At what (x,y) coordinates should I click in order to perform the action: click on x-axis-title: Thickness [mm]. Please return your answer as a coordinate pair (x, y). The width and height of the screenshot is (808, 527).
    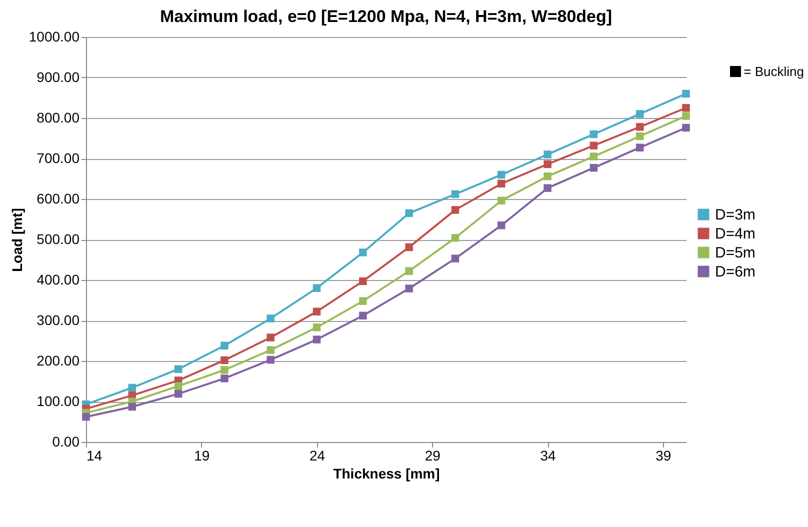
    Looking at the image, I should click on (386, 474).